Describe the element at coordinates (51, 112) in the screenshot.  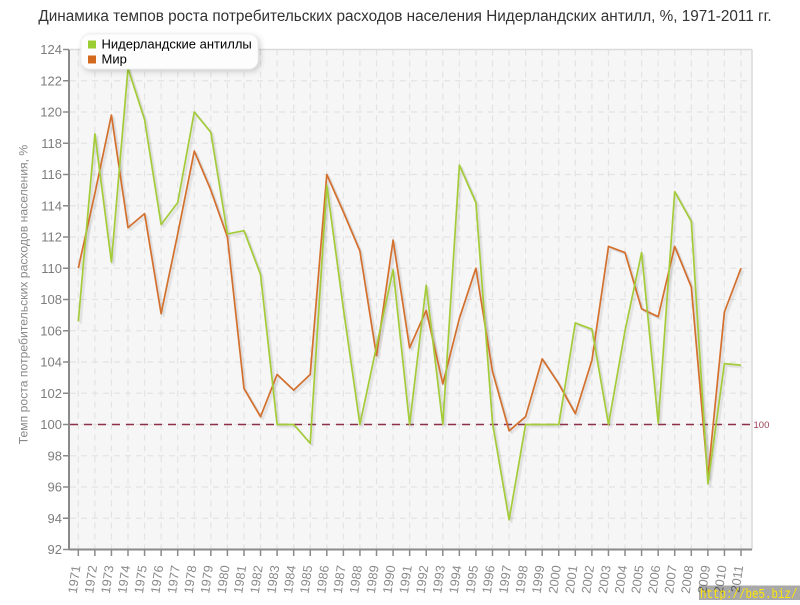
I see `svg-text: 120` at that location.